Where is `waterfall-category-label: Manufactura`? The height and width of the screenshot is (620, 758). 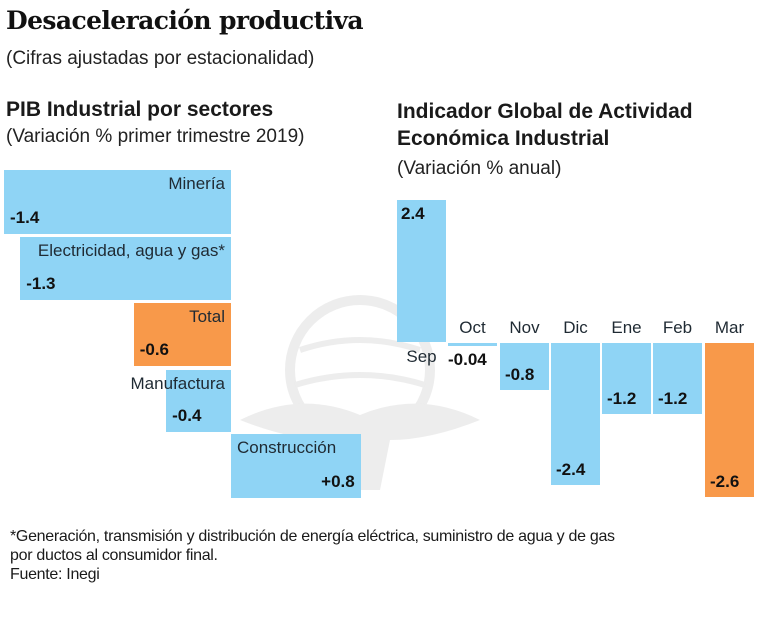 waterfall-category-label: Manufactura is located at coordinates (178, 383).